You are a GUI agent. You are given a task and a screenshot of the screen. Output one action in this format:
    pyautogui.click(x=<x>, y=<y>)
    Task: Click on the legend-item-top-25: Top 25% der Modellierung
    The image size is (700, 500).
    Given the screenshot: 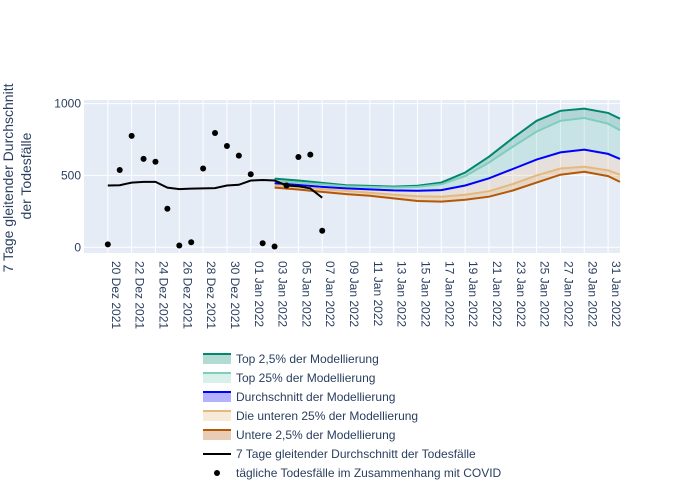 What is the action you would take?
    pyautogui.click(x=289, y=378)
    